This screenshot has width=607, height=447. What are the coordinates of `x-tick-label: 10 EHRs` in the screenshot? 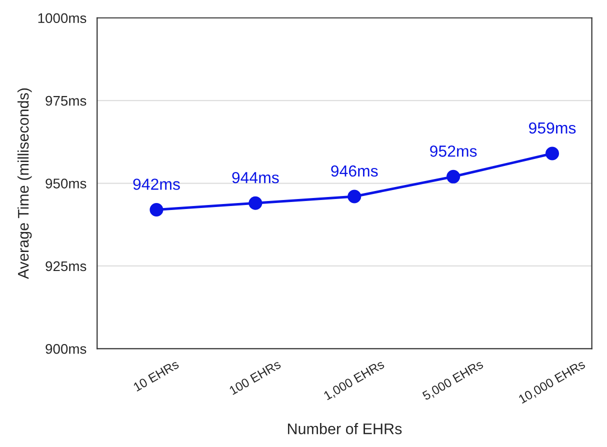 It's located at (156, 376).